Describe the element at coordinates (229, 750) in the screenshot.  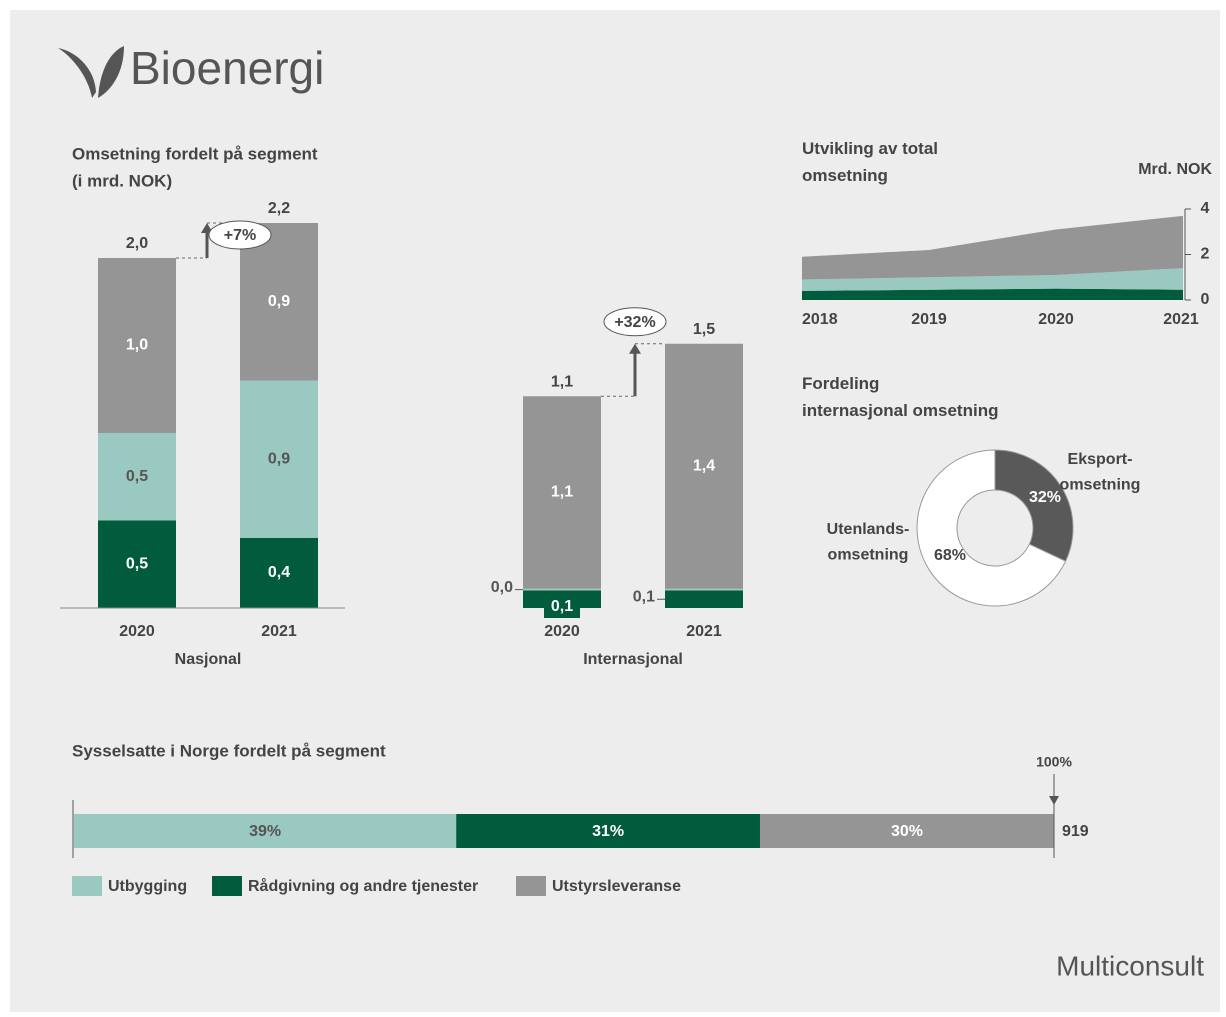
I see `chart-title: Sysselsatte i Norge fordelt på segment` at that location.